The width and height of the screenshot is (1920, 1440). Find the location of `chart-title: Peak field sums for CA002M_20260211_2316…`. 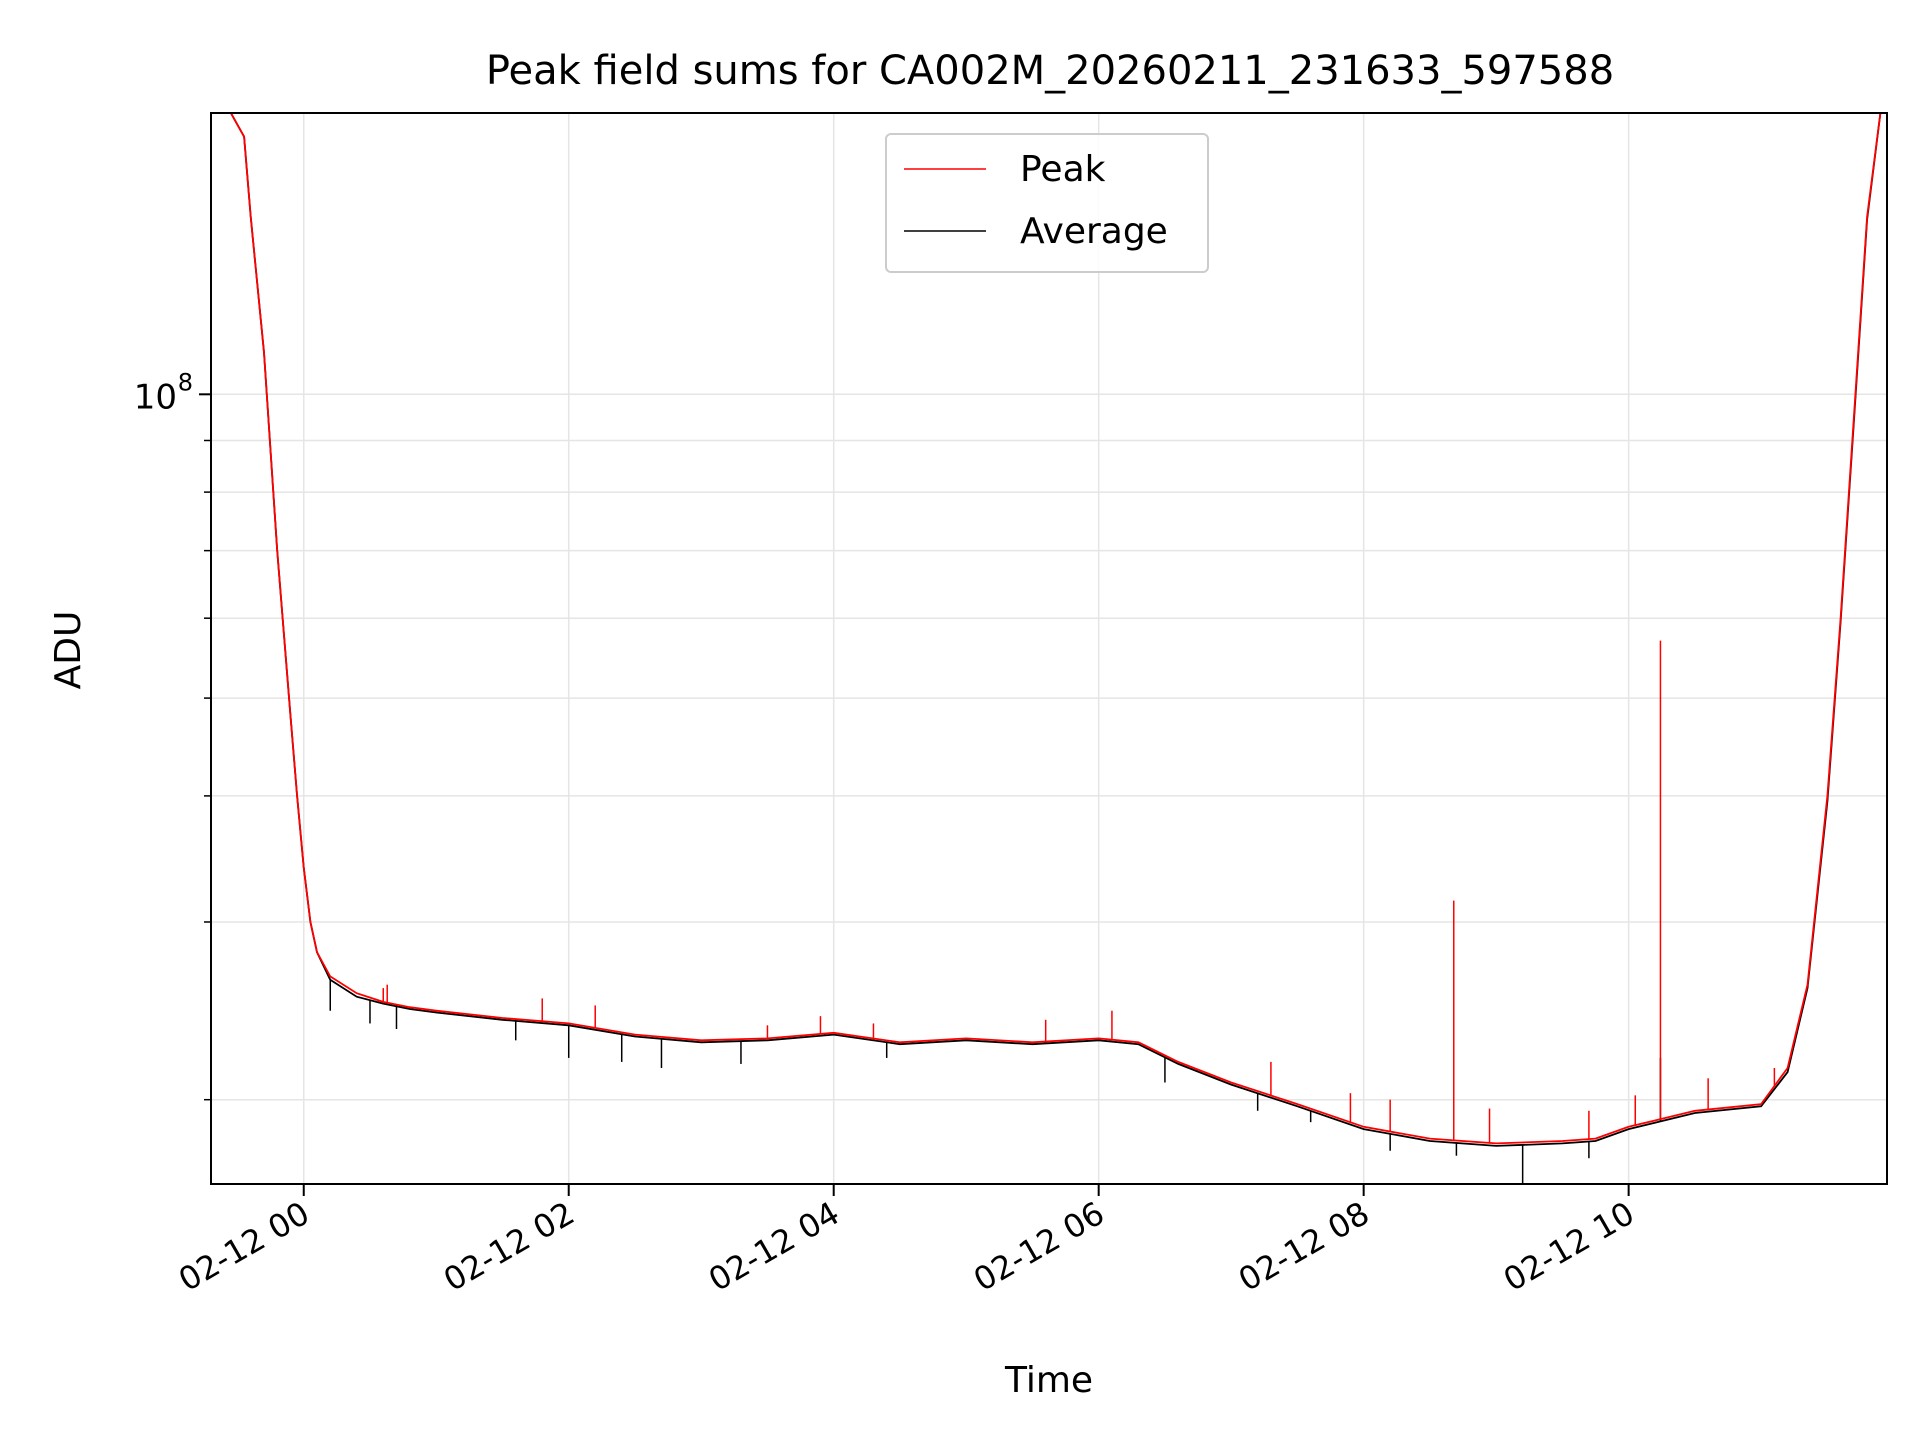

chart-title: Peak field sums for CA002M_20260211_2316… is located at coordinates (1050, 71).